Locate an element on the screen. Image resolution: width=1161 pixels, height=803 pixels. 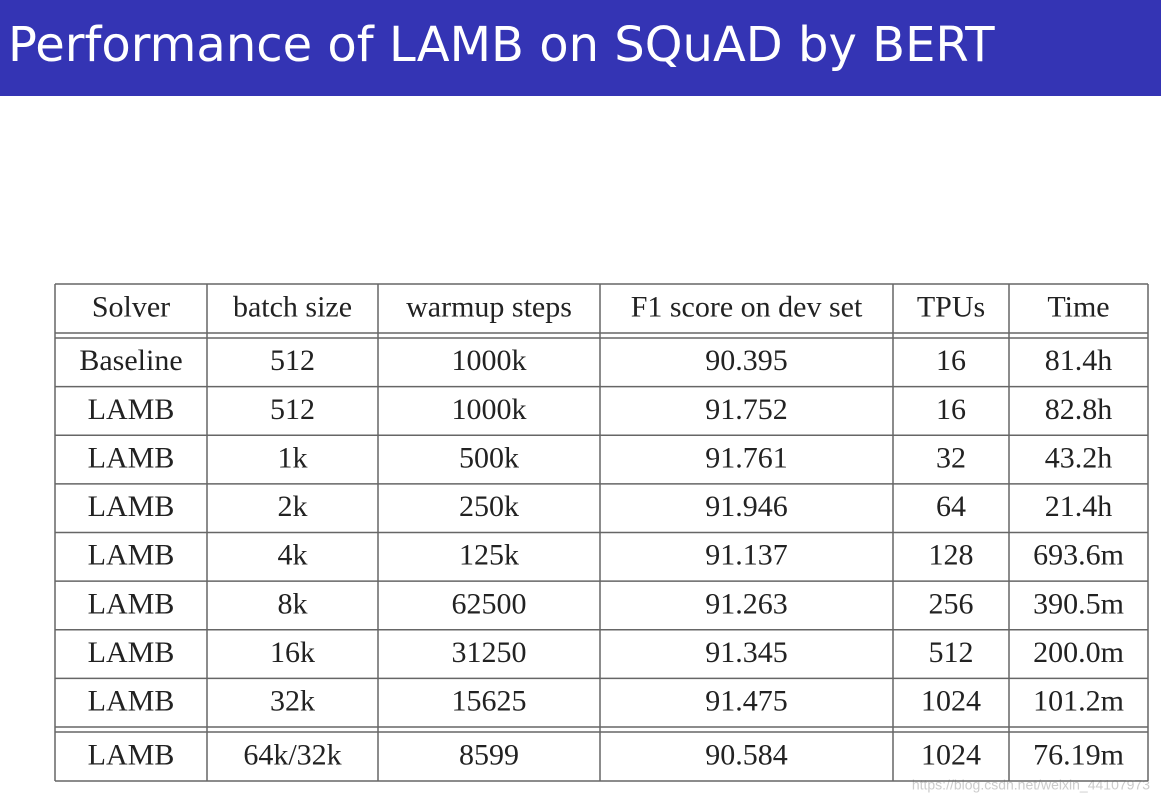
table-cell: 91.263 is located at coordinates (746, 603).